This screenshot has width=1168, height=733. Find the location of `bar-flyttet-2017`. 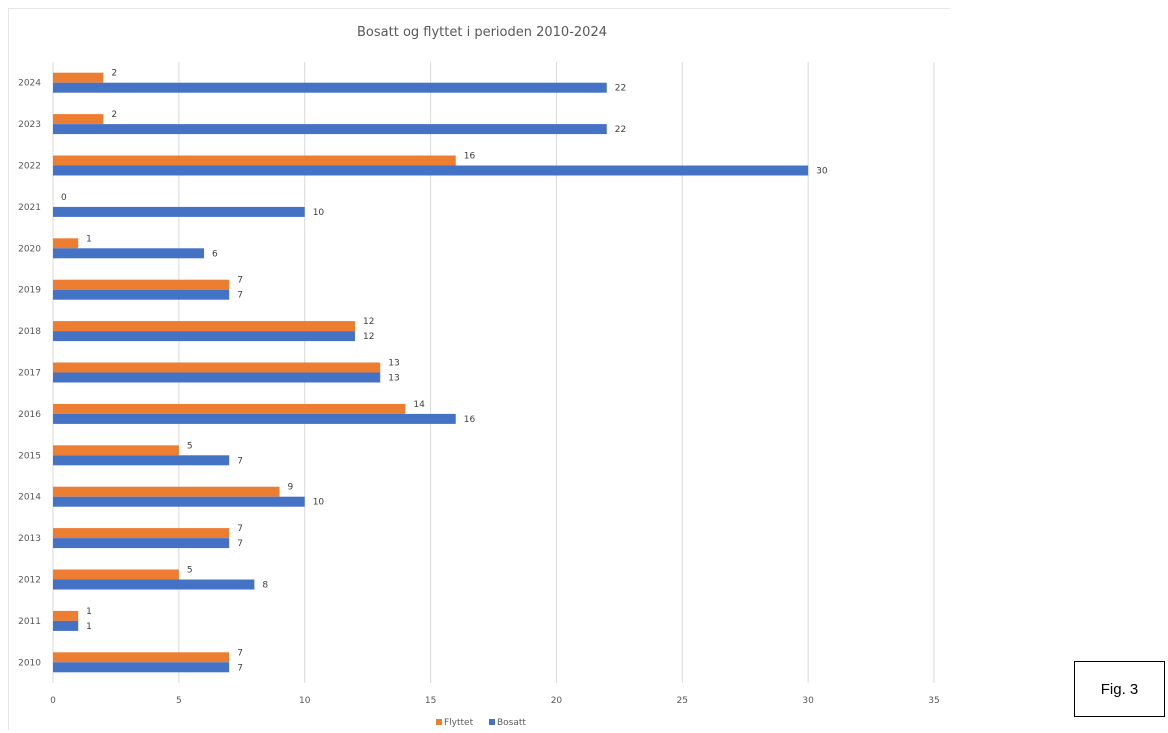

bar-flyttet-2017 is located at coordinates (217, 367).